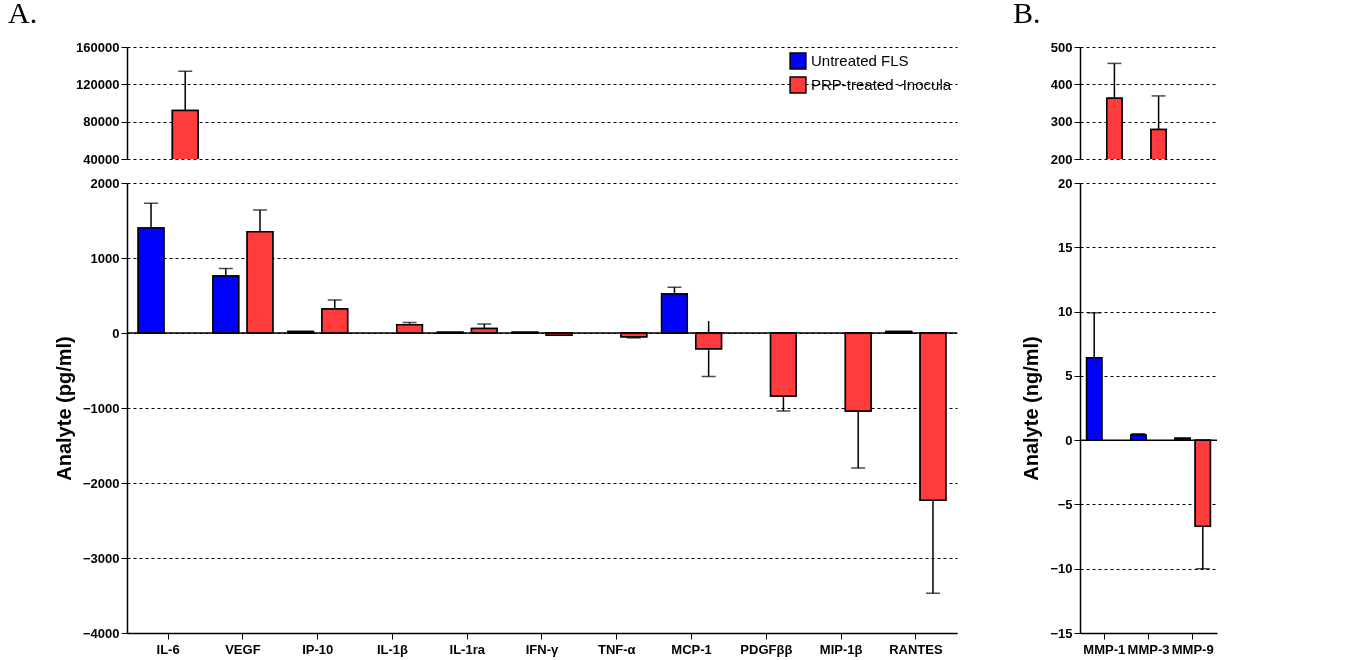 The image size is (1353, 660). Describe the element at coordinates (1104, 649) in the screenshot. I see `x-tick-label: MMP-1` at that location.